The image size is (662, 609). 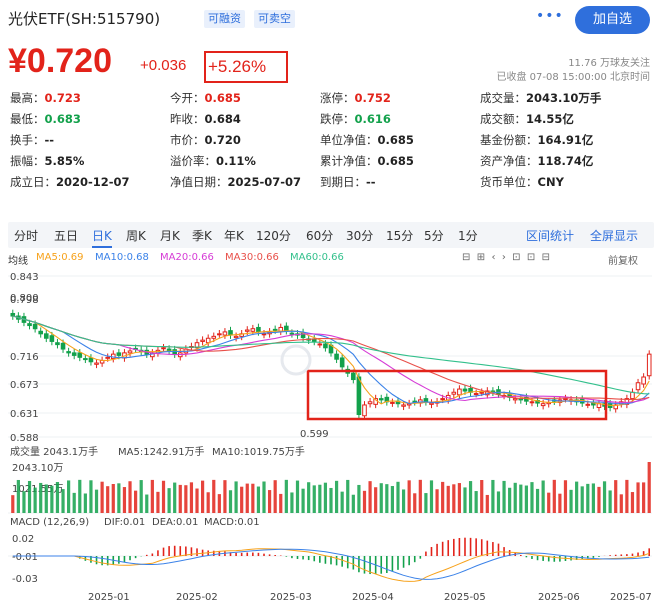 I want to click on stat-label: 最低：, so click(x=27, y=119).